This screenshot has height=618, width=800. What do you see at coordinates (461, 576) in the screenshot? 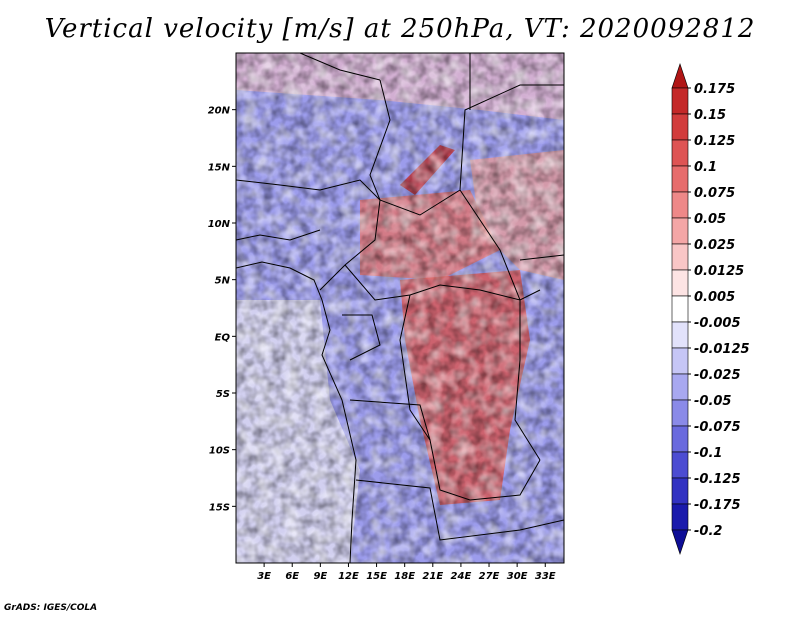
I see `x-tick-label: 24E` at bounding box center [461, 576].